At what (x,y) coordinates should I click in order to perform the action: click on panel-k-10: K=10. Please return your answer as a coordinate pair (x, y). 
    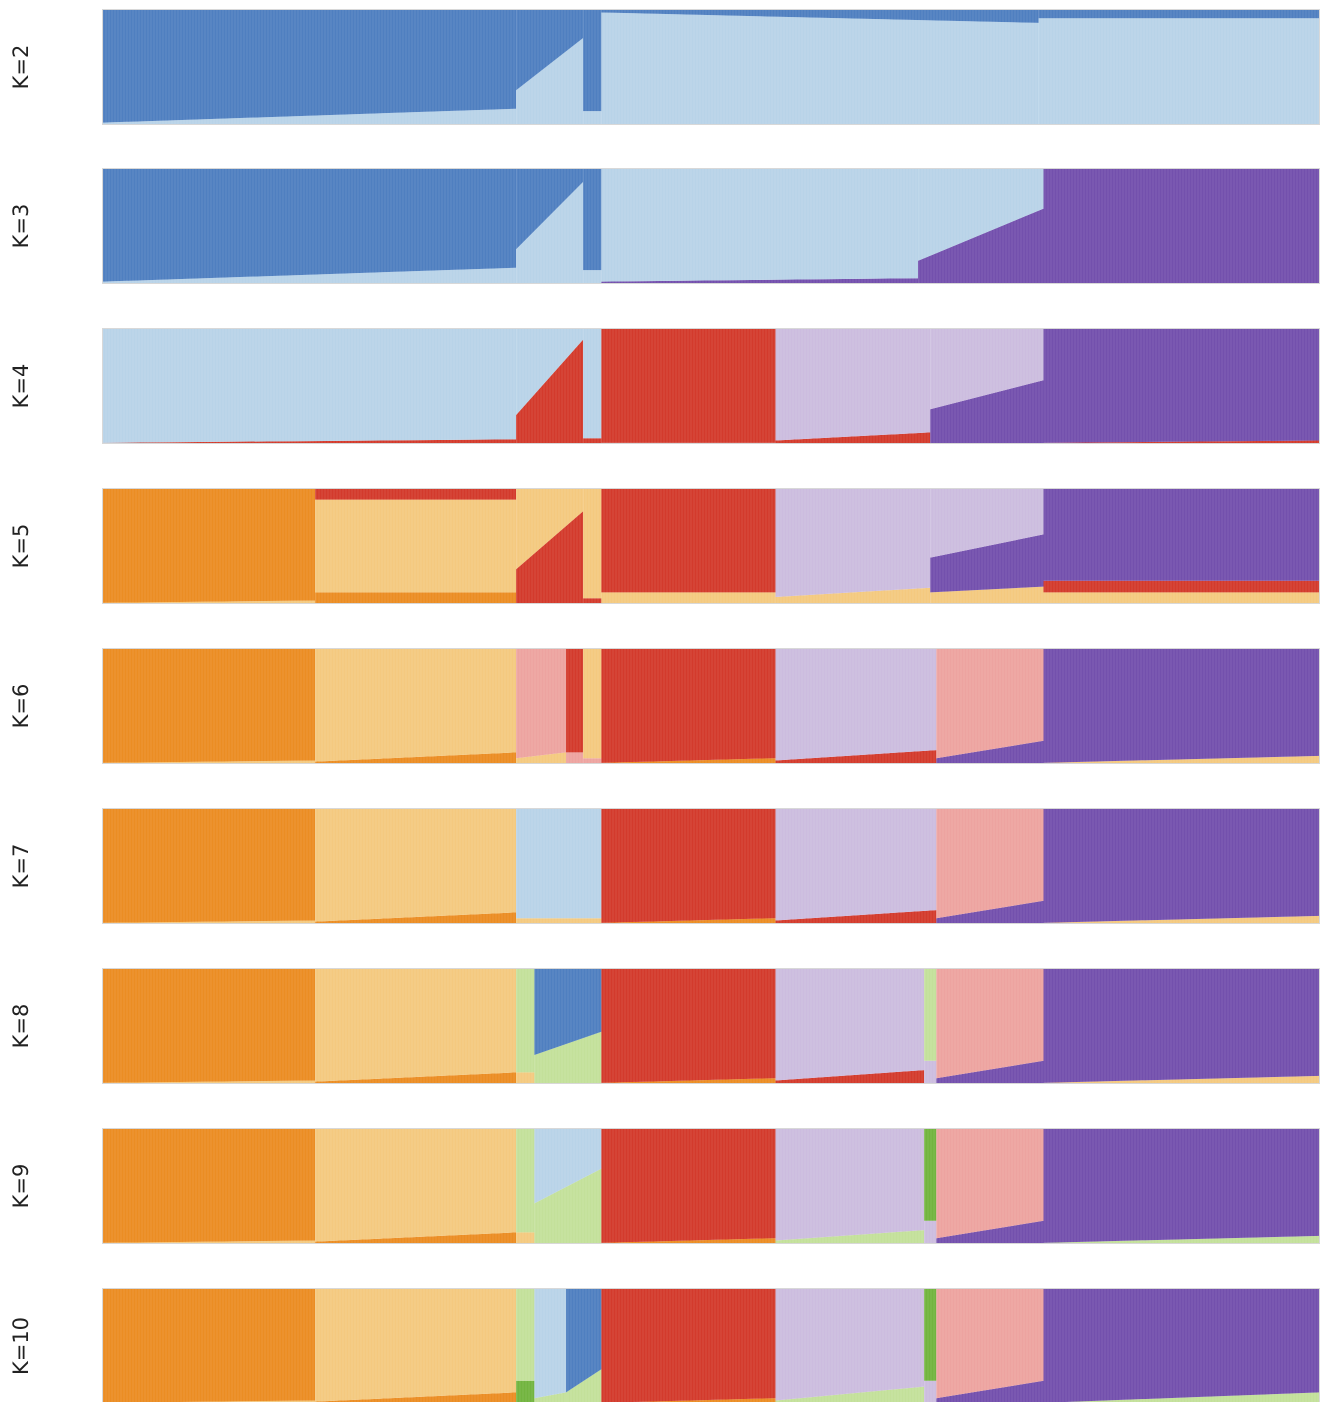
    Looking at the image, I should click on (664, 1345).